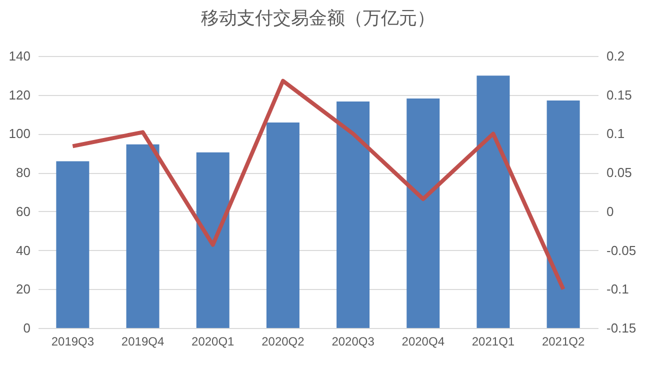 This screenshot has width=666, height=370. I want to click on y2-tick-label: -0.1, so click(617, 289).